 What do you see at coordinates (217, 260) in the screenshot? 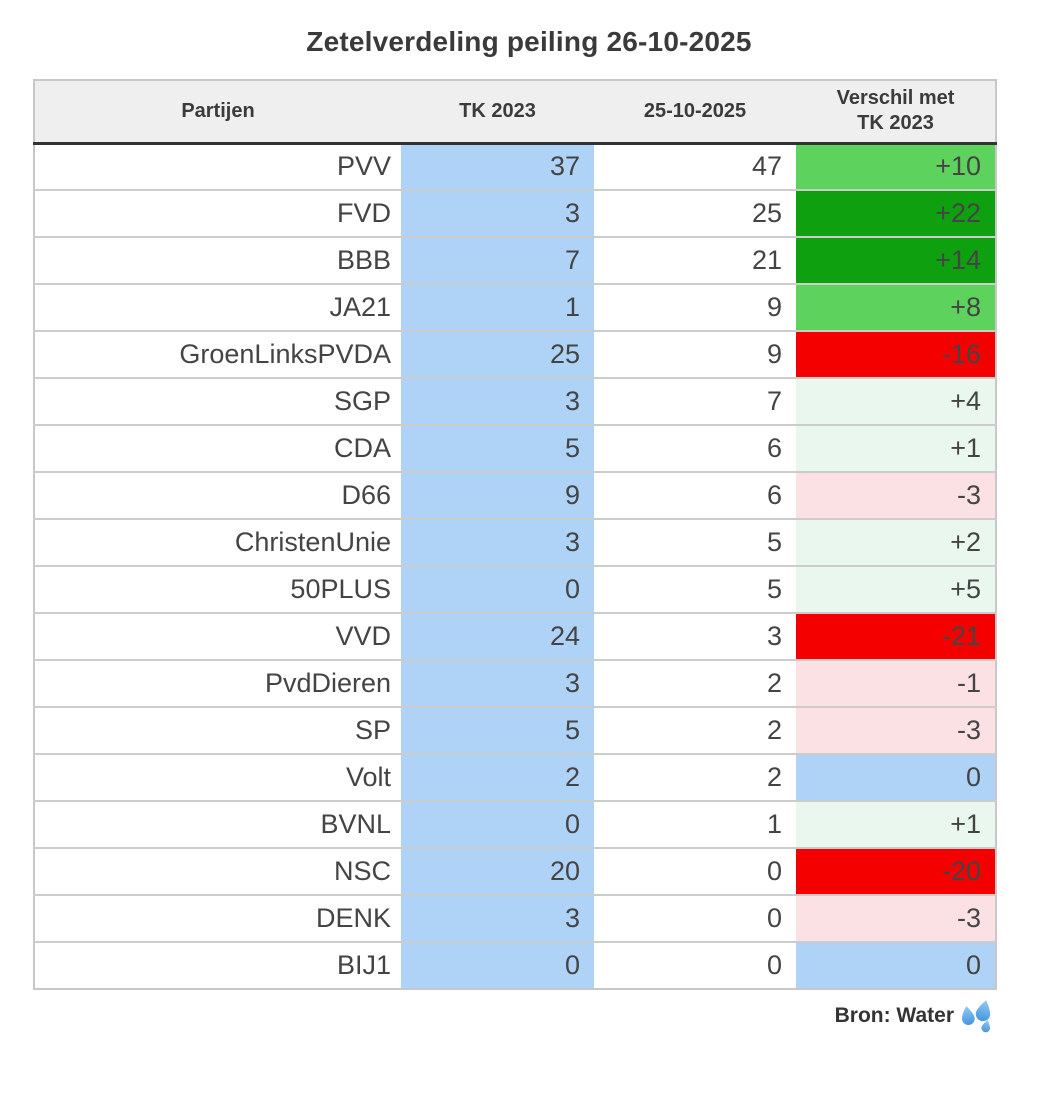
I see `party-name-cell: BBB` at bounding box center [217, 260].